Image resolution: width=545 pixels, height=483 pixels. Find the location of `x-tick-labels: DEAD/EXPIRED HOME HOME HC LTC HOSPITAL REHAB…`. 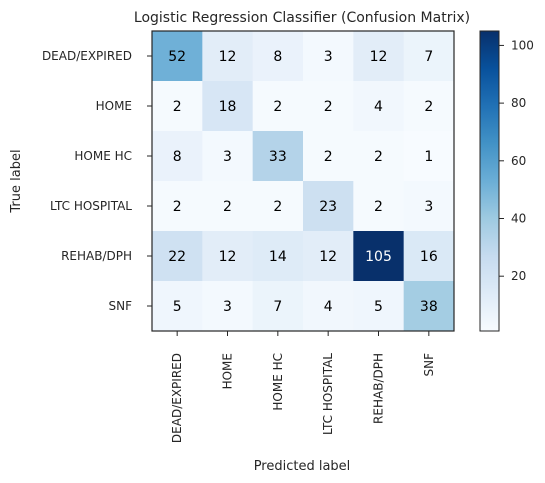

x-tick-labels: DEAD/EXPIRED HOME HOME HC LTC HOSPITAL REHAB… is located at coordinates (303, 387).